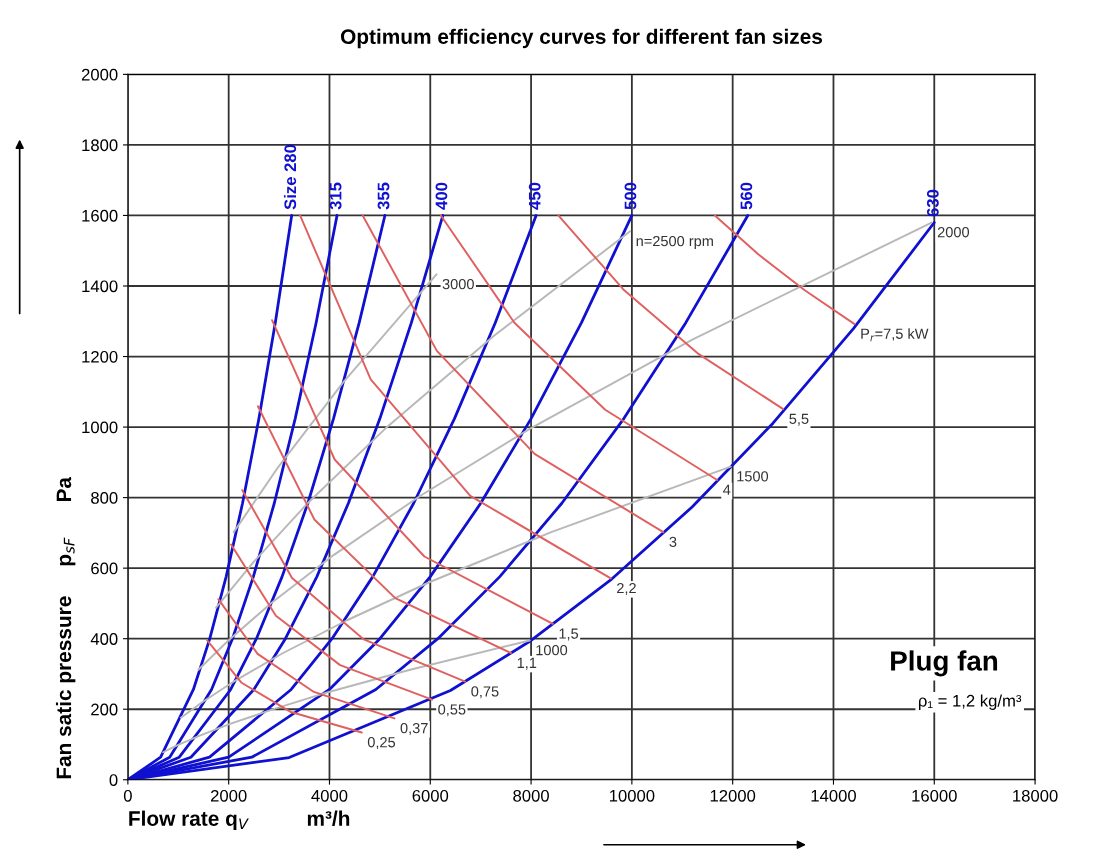  Describe the element at coordinates (452, 710) in the screenshot. I see `series-label: 0,55` at that location.